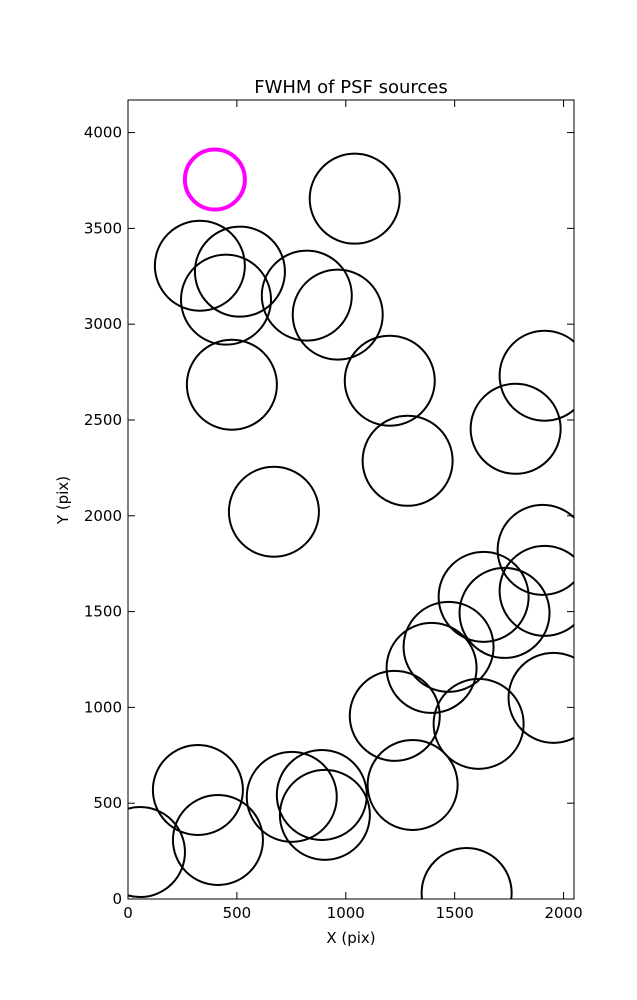 The height and width of the screenshot is (1000, 637). I want to click on x-tick-label: 2000, so click(563, 913).